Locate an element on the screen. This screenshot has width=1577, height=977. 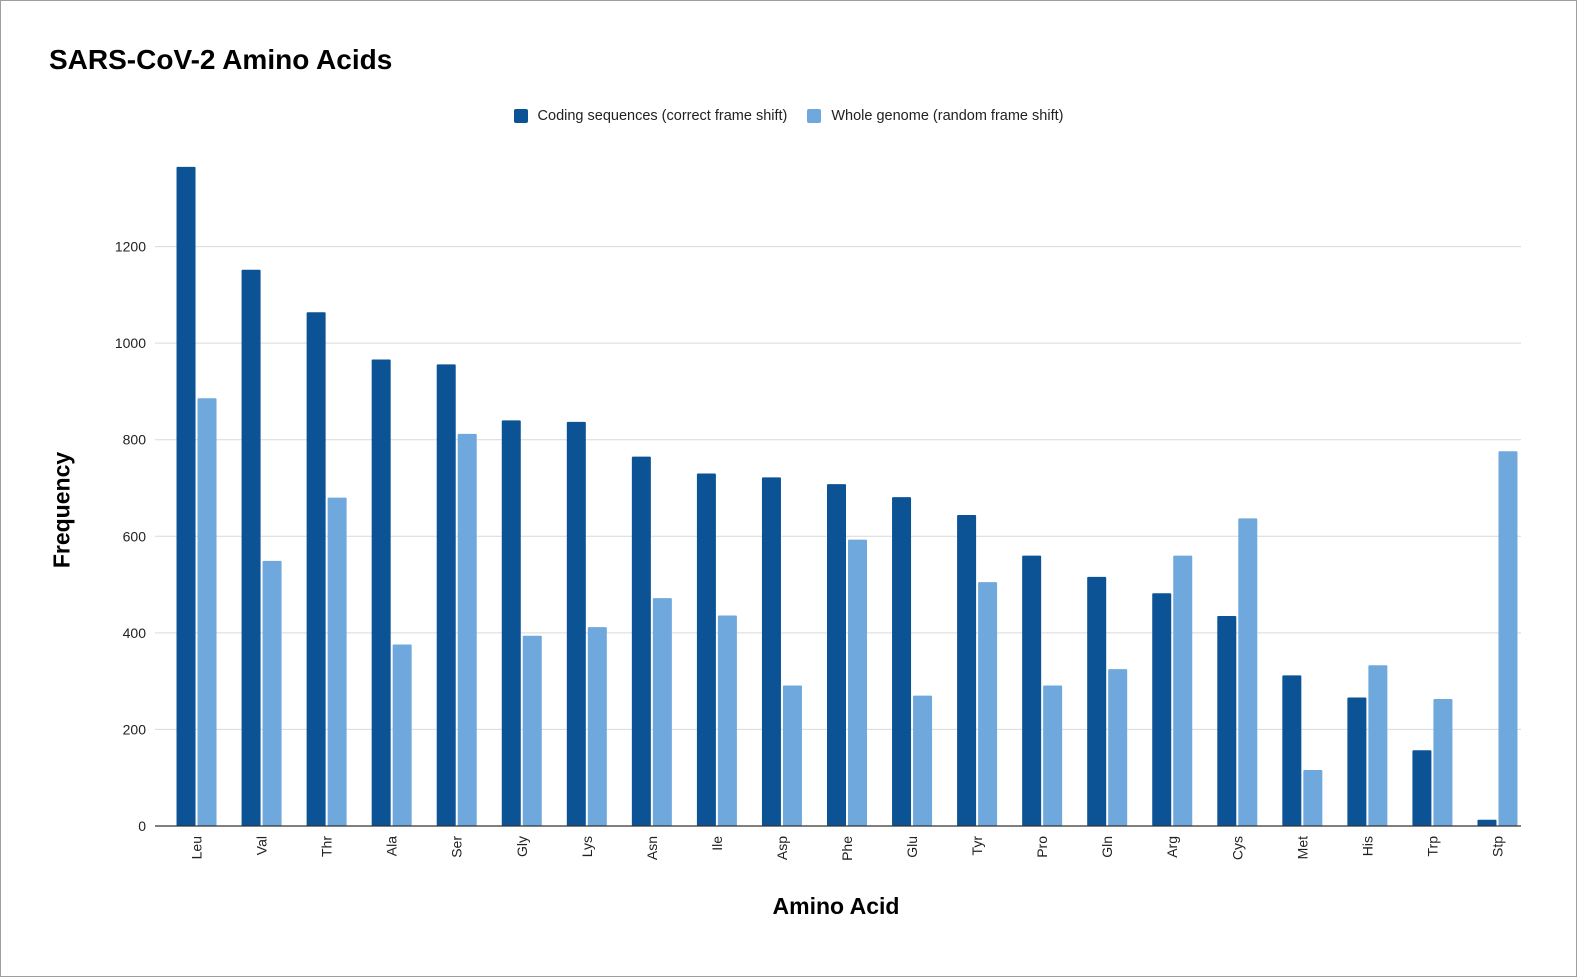
bar-genome-thr is located at coordinates (337, 661).